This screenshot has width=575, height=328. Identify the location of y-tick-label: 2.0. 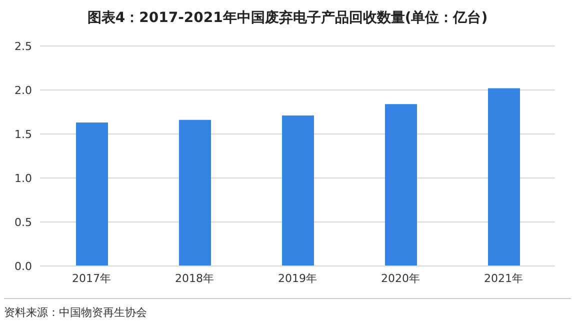
(23, 90).